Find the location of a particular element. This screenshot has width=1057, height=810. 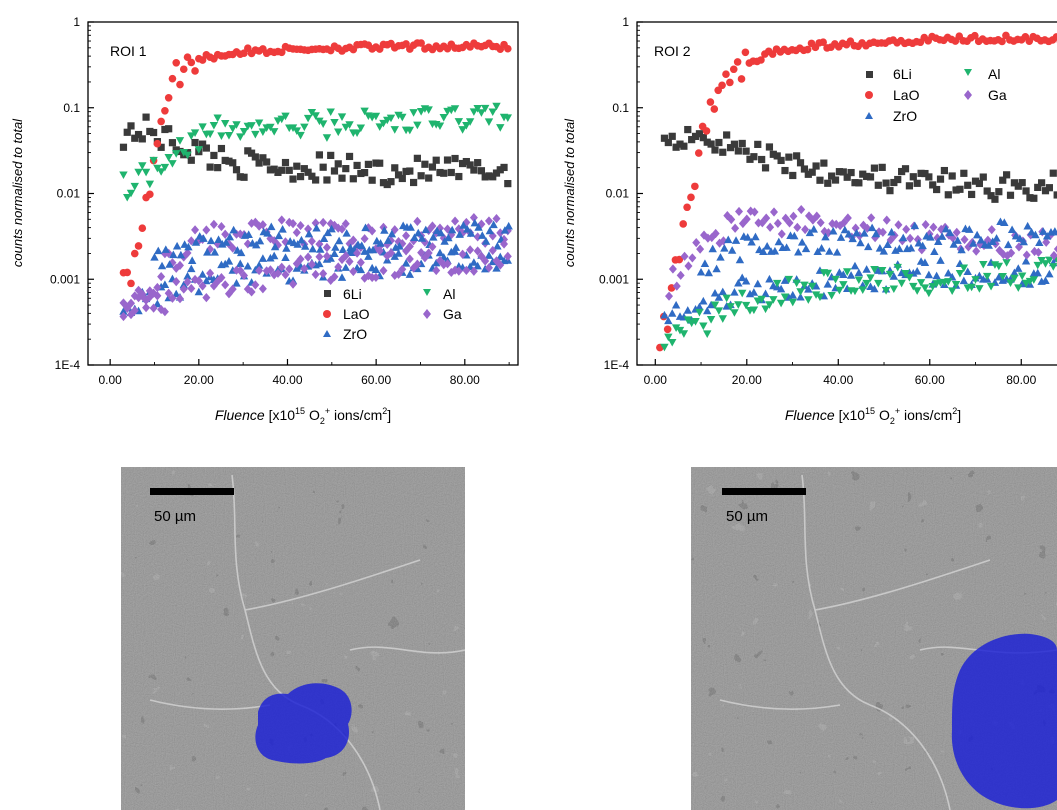

legend: 6Li LaO ZrO Al Ga is located at coordinates (936, 95).